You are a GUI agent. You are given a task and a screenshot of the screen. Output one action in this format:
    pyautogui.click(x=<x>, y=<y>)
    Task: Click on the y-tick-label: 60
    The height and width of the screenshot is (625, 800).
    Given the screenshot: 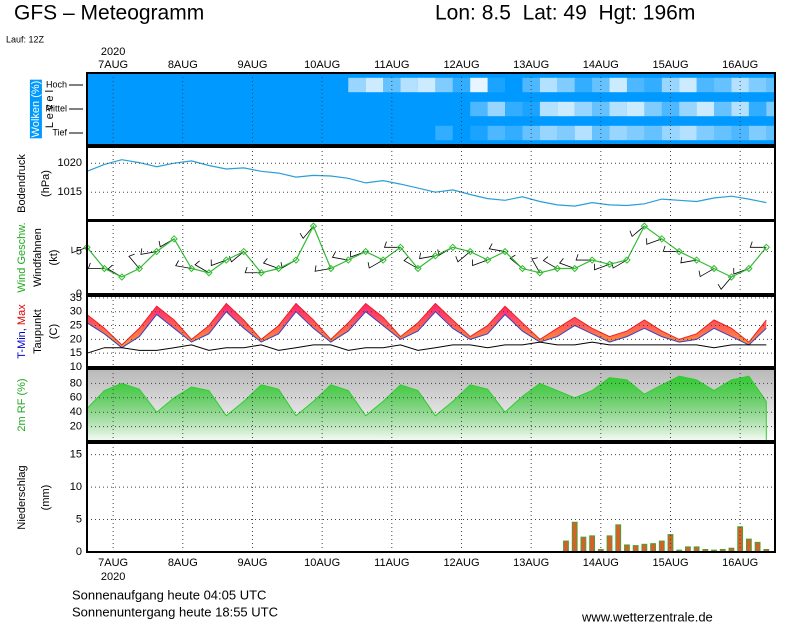 What is the action you would take?
    pyautogui.click(x=76, y=398)
    